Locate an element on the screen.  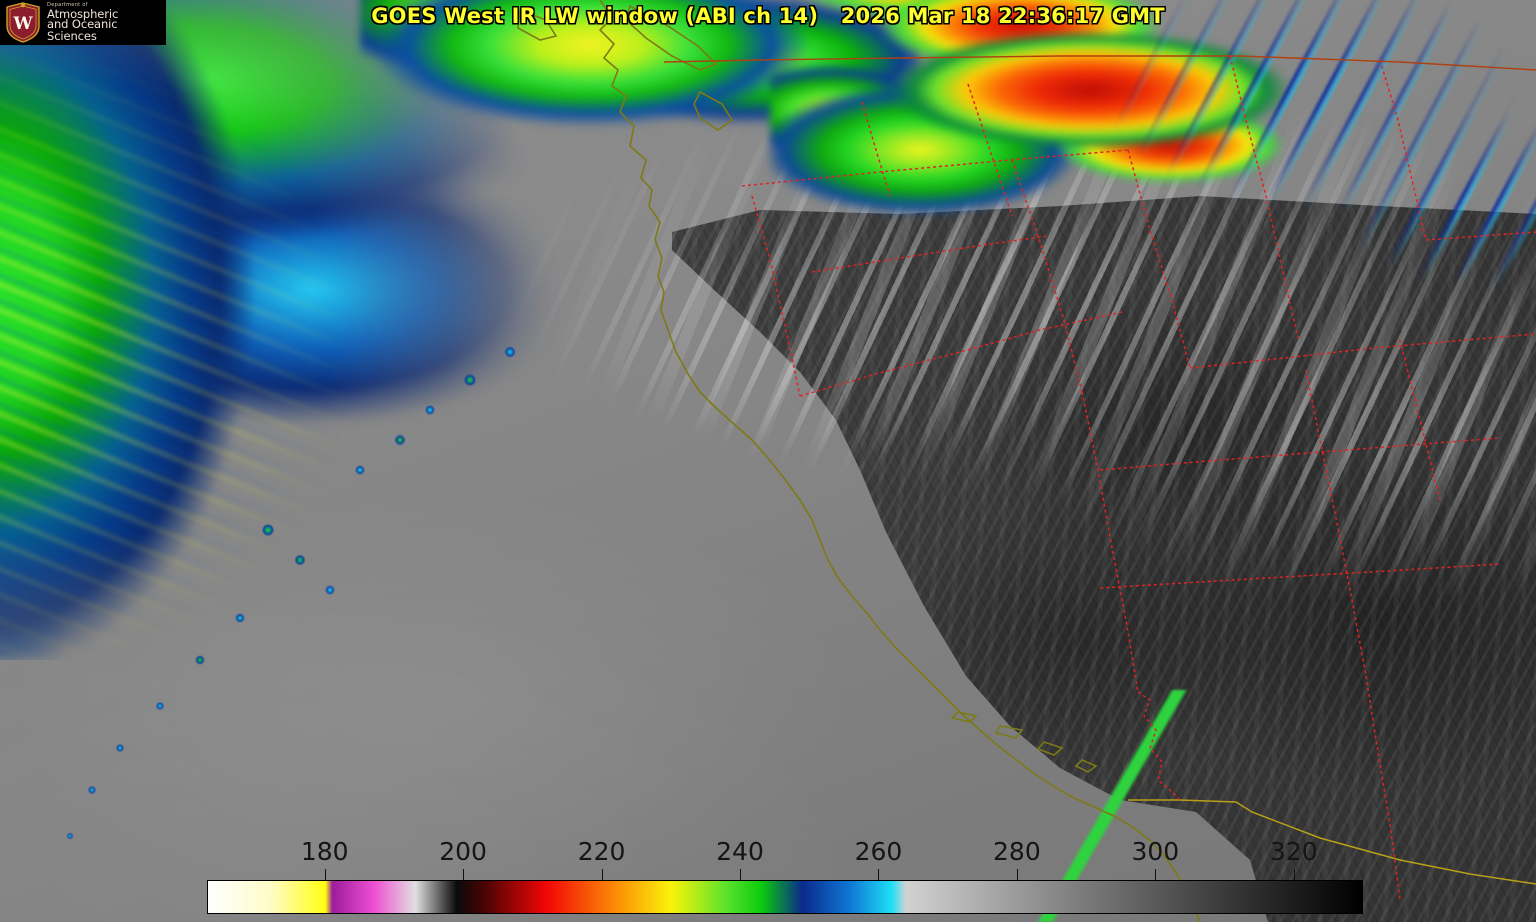
colorbar-tick-label: 240 is located at coordinates (740, 851).